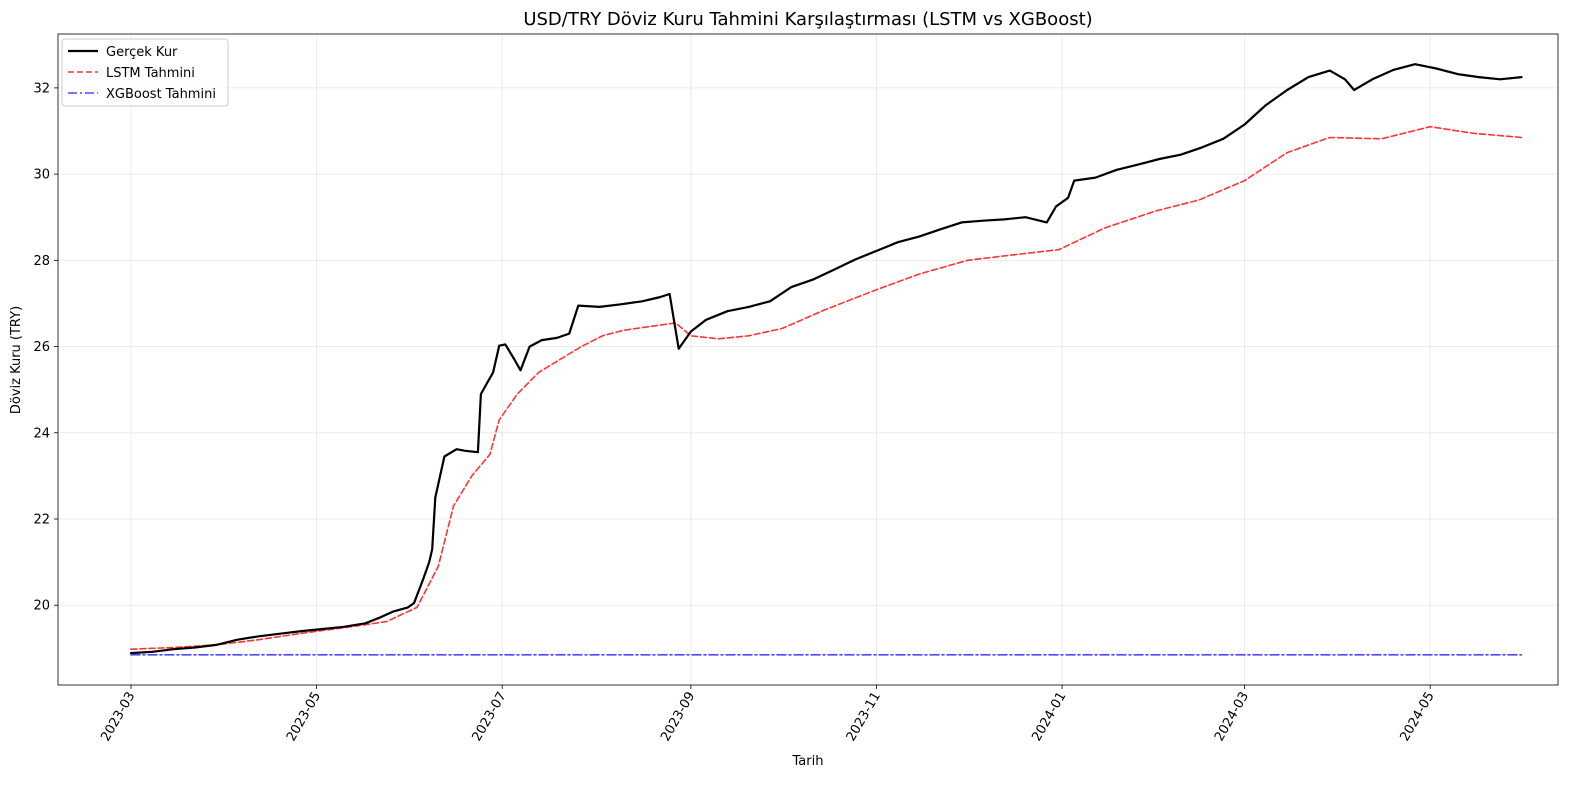 This screenshot has width=1590, height=790. I want to click on y-tick-label: 22, so click(41, 520).